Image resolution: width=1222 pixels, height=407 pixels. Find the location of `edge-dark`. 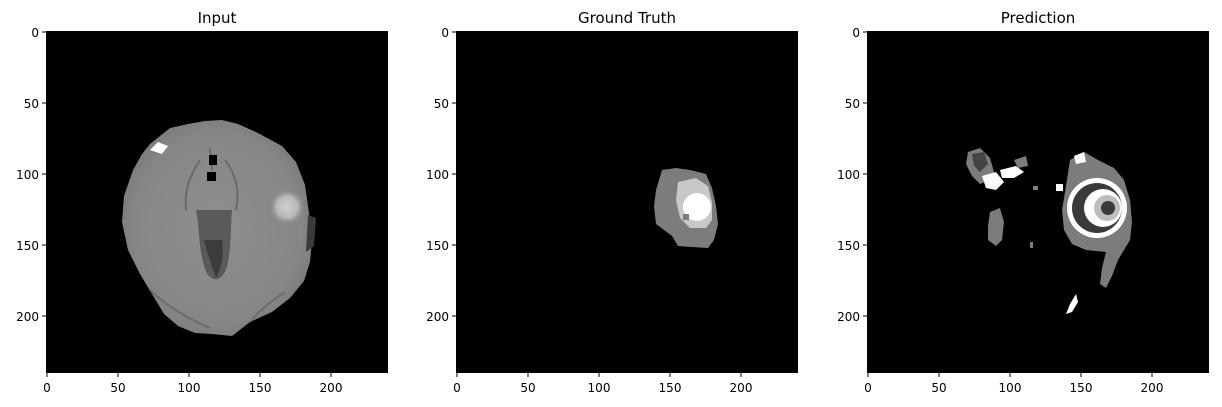

edge-dark is located at coordinates (311, 233).